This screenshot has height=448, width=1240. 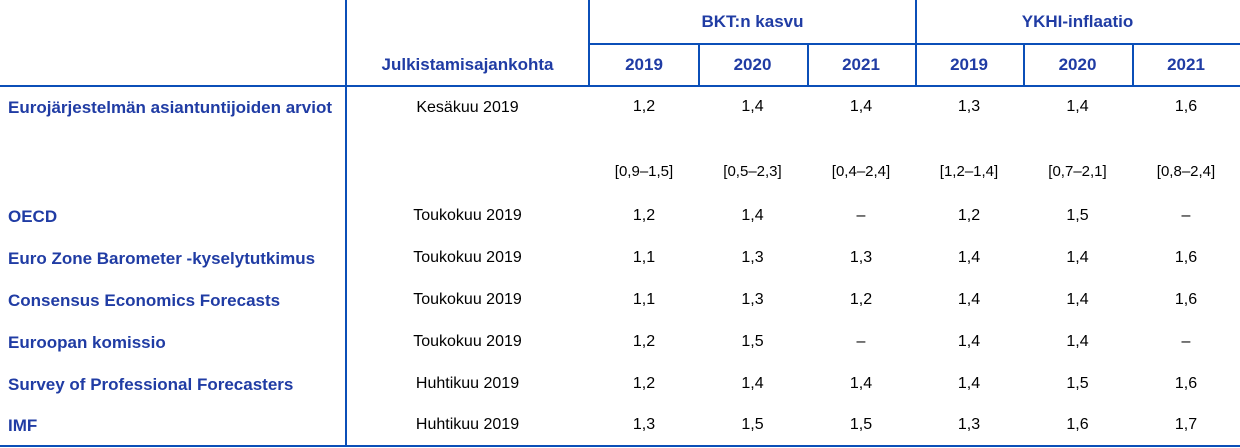 I want to click on grid-line-vertical-year1, so click(x=699, y=65).